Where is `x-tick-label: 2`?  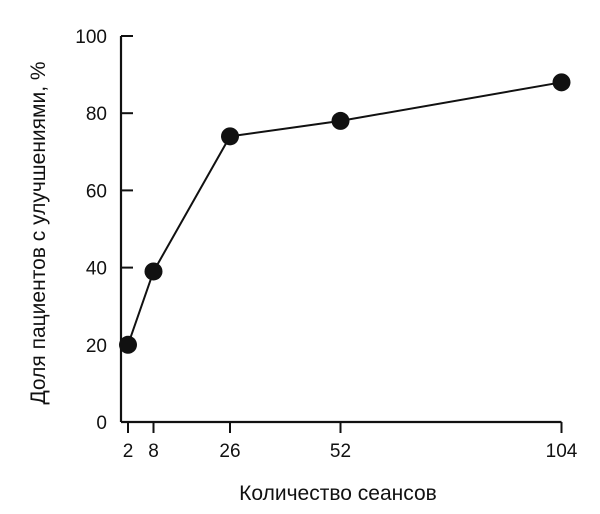
x-tick-label: 2 is located at coordinates (128, 451).